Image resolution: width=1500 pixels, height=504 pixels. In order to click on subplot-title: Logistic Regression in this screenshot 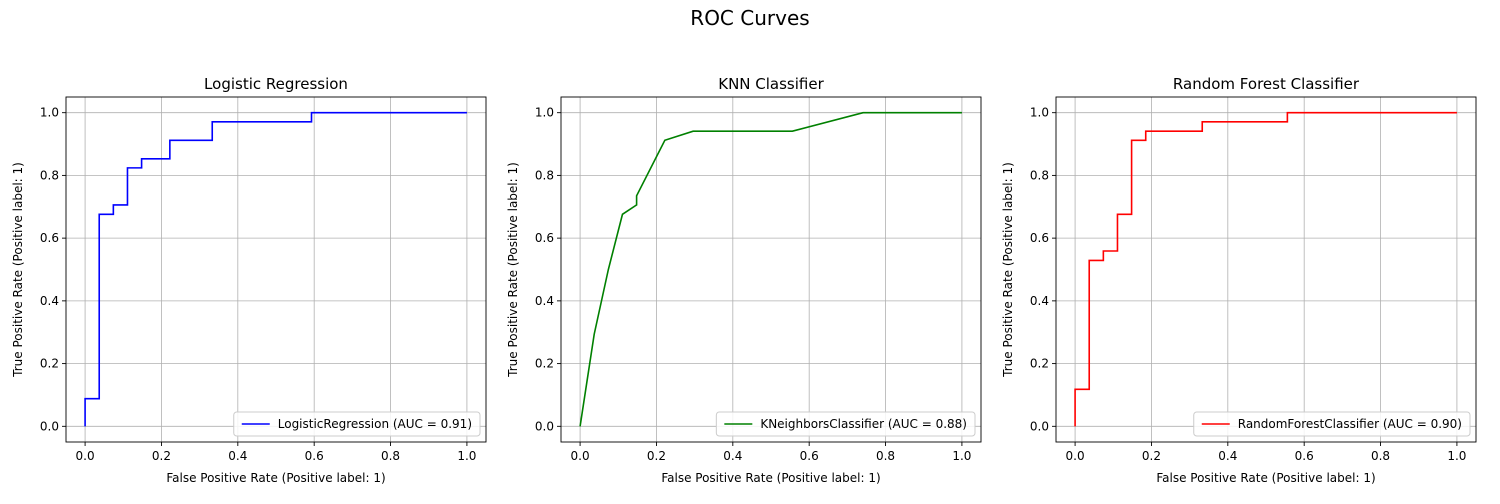, I will do `click(276, 84)`.